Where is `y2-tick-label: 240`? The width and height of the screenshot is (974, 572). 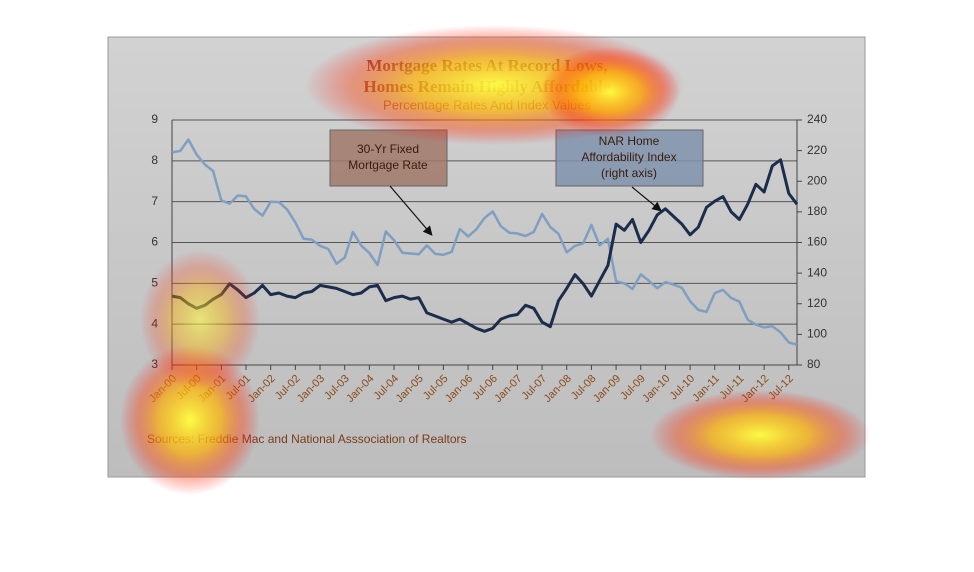
y2-tick-label: 240 is located at coordinates (817, 119).